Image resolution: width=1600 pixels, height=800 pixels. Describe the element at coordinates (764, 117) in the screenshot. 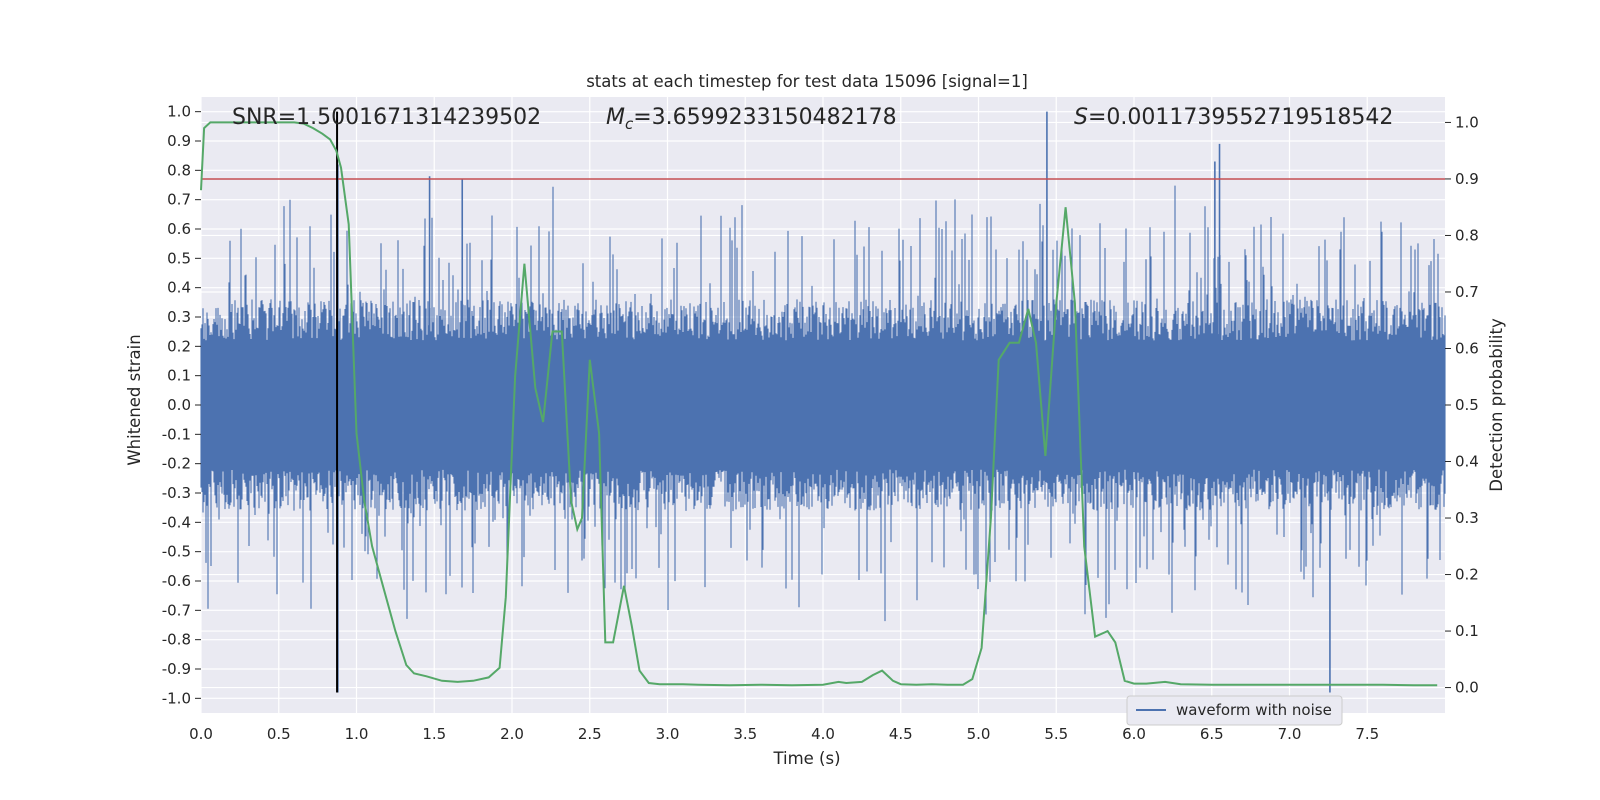

I see `chirp-mass-value: =3.6599233150482178` at that location.